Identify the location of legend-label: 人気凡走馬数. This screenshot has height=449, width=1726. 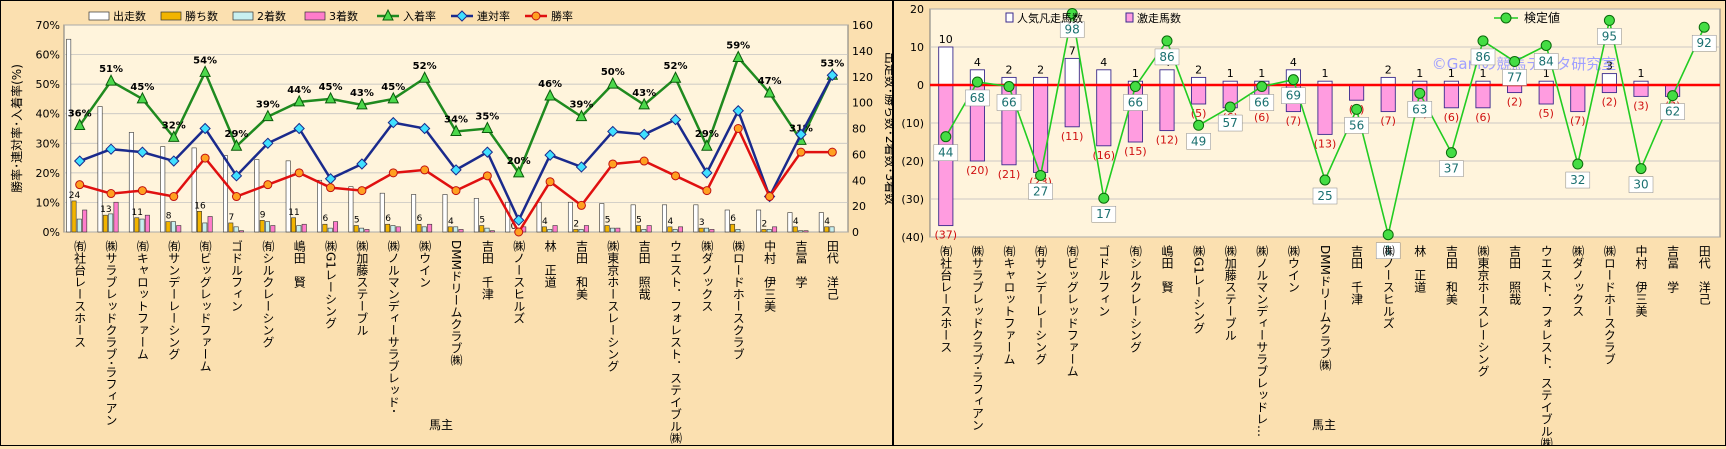
(1050, 18).